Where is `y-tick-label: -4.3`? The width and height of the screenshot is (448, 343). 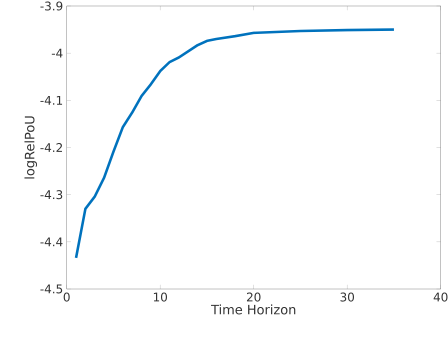 y-tick-label: -4.3 is located at coordinates (51, 195).